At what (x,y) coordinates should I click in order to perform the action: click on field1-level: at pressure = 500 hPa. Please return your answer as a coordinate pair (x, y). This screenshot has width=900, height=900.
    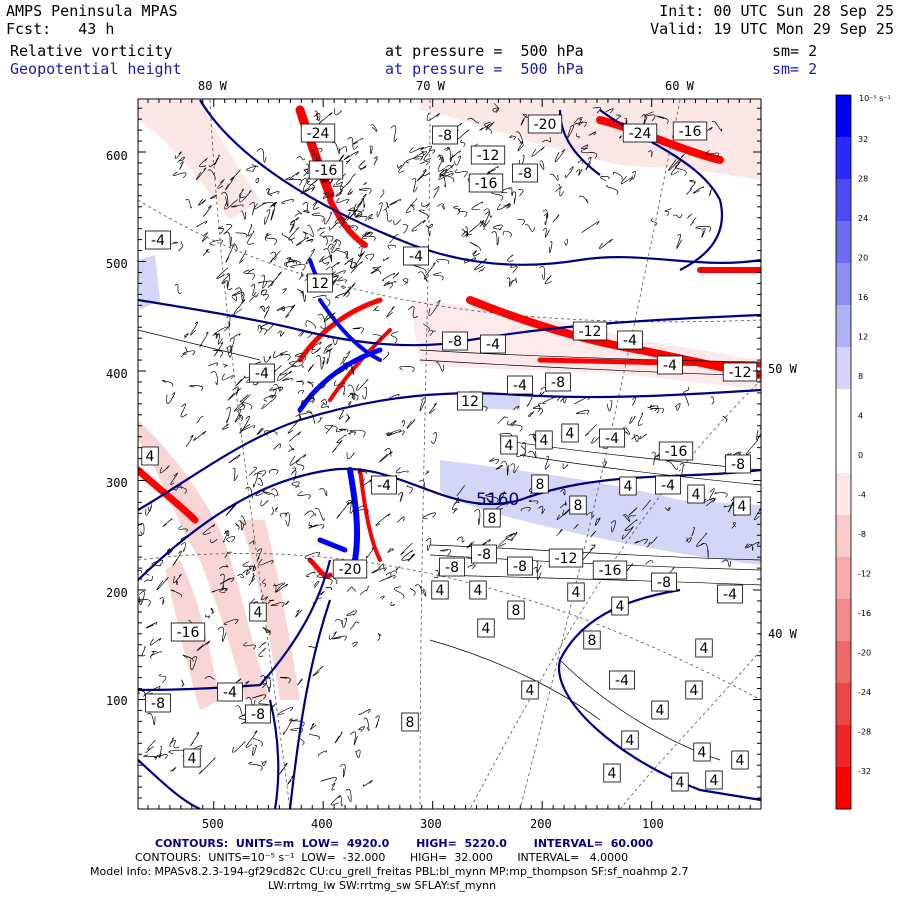
    Looking at the image, I should click on (484, 51).